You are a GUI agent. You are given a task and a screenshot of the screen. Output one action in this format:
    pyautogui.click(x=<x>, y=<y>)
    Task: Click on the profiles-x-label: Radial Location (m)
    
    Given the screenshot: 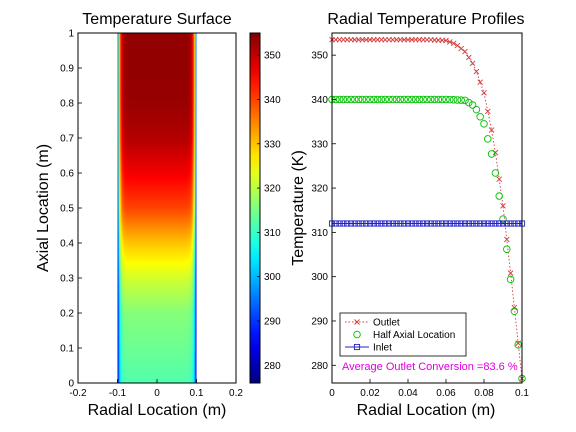 What is the action you would take?
    pyautogui.click(x=426, y=410)
    